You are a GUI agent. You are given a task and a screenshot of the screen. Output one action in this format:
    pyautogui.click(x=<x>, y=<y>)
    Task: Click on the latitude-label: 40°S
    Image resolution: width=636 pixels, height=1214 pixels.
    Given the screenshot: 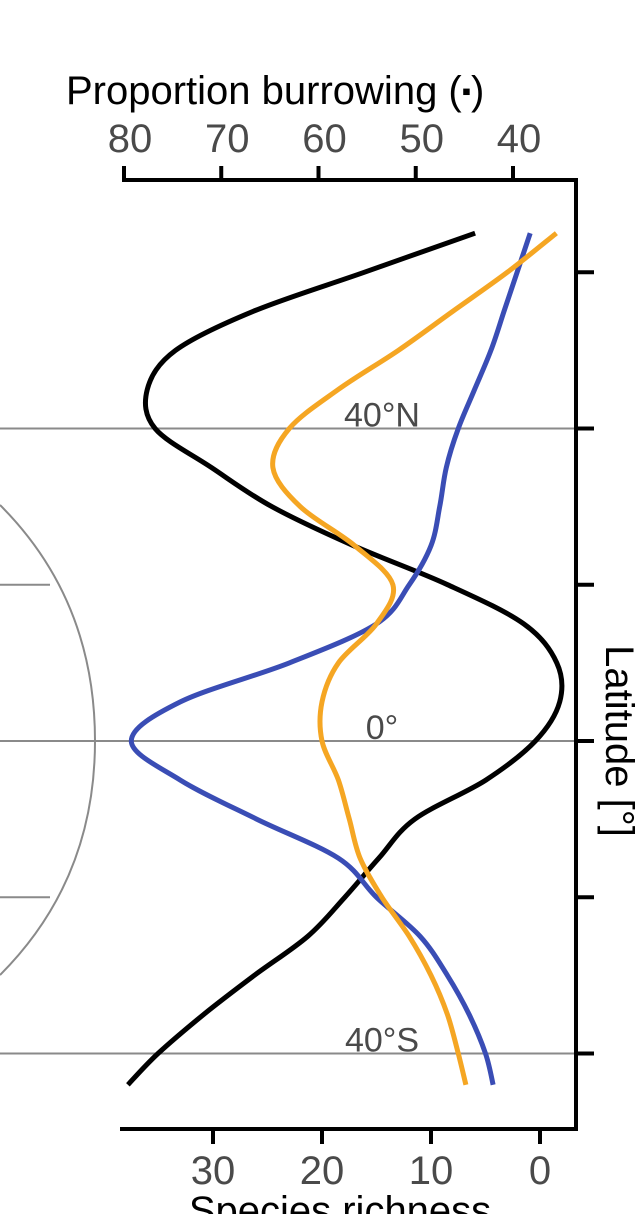 What is the action you would take?
    pyautogui.click(x=382, y=1041)
    